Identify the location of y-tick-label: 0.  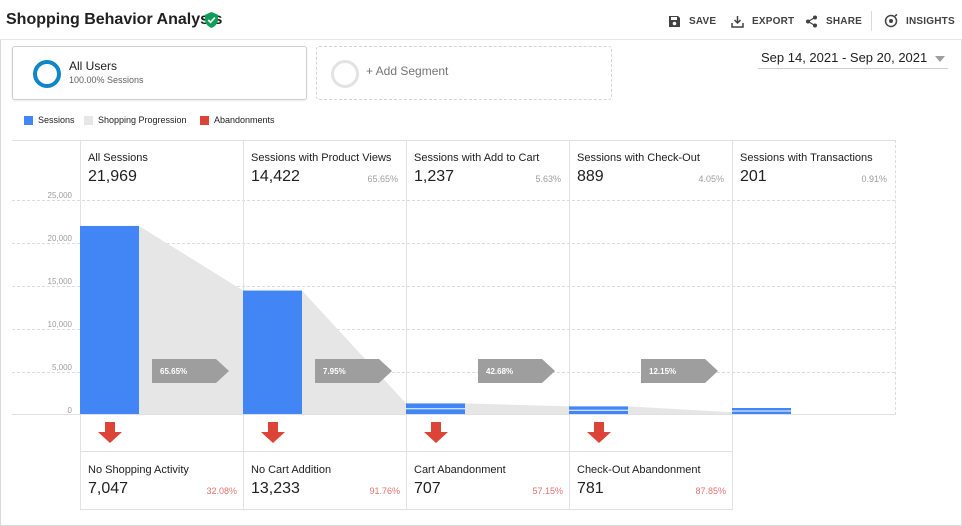
(69, 410).